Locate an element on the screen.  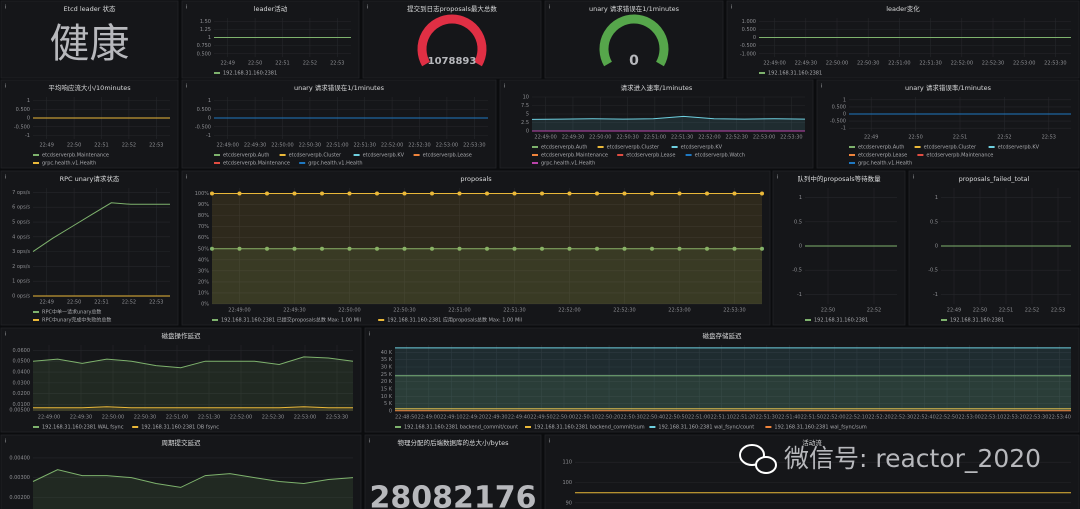
legend-label: etcdserverpb.Cluster is located at coordinates (633, 148).